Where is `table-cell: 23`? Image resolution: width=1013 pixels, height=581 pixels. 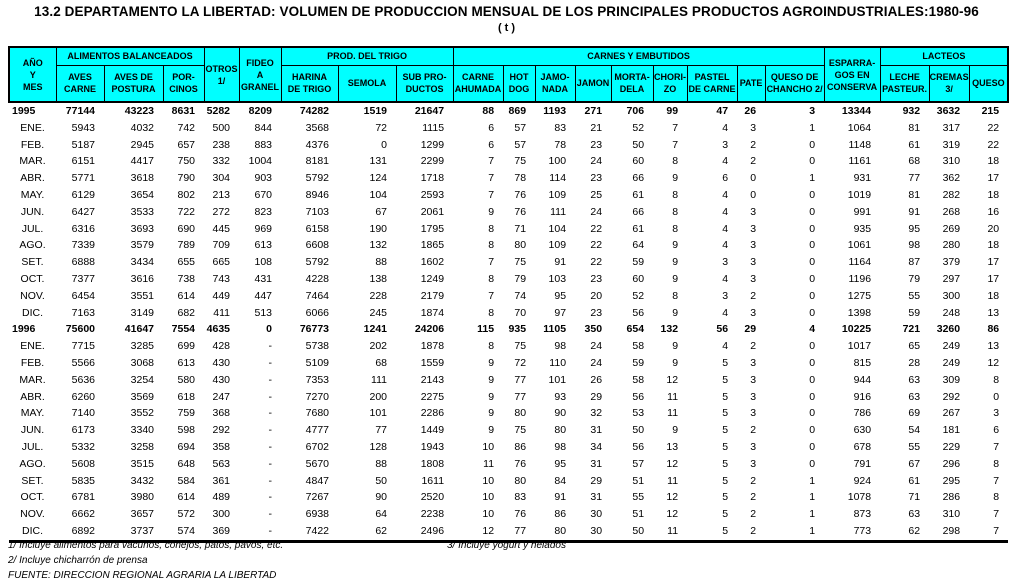
table-cell: 23 is located at coordinates (596, 278).